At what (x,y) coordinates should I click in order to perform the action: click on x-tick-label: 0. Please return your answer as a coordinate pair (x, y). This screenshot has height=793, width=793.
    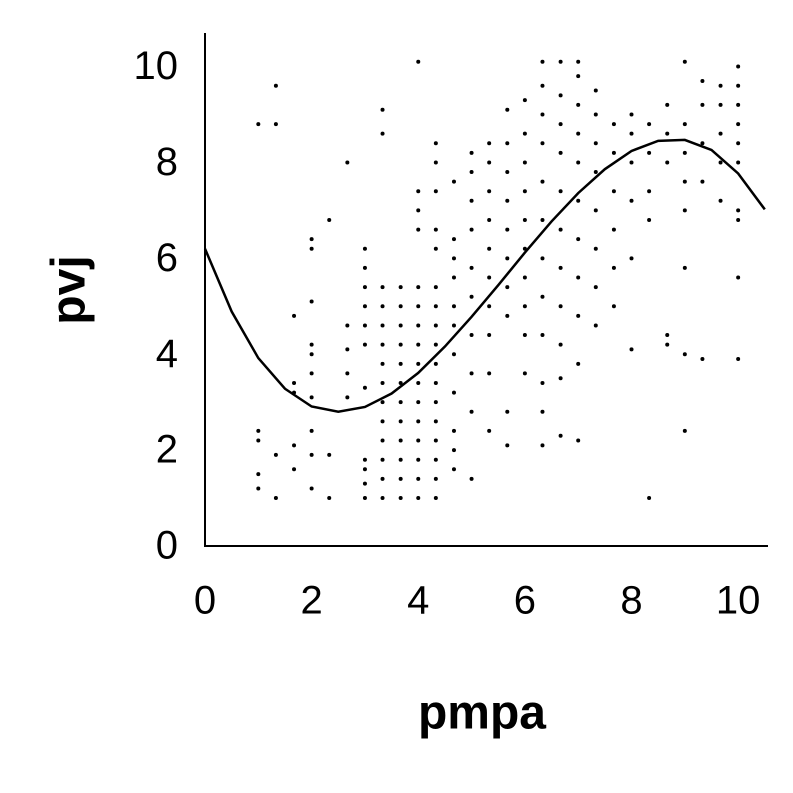
    Looking at the image, I should click on (205, 601).